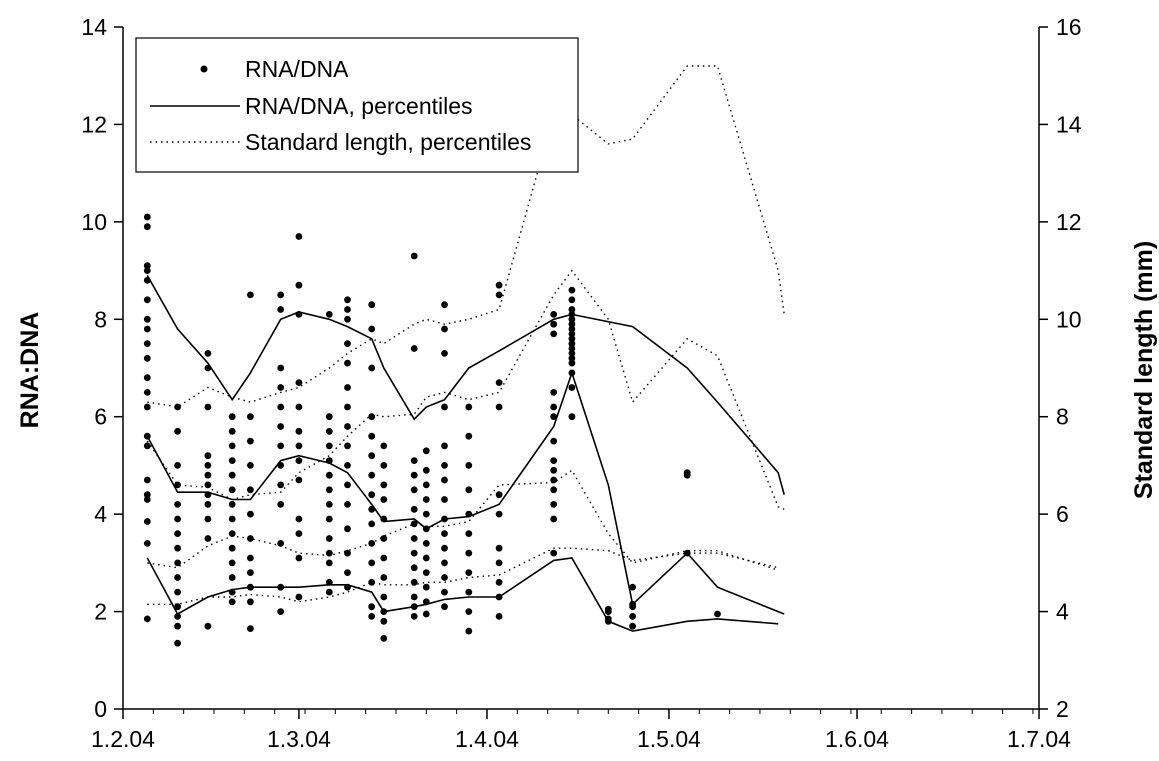 This screenshot has height=761, width=1159. What do you see at coordinates (1144, 370) in the screenshot?
I see `y2-axis-title: Standard length (mm)` at bounding box center [1144, 370].